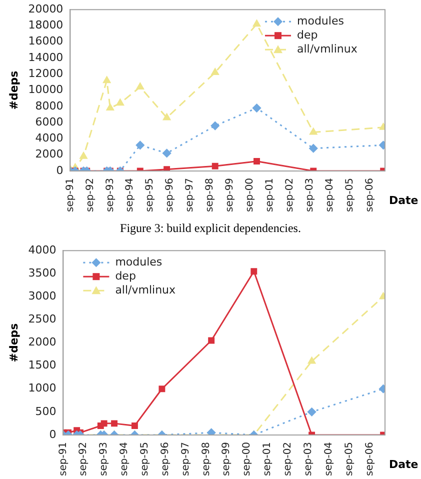  What do you see at coordinates (46, 89) in the screenshot?
I see `y-tick-label: 10000` at bounding box center [46, 89].